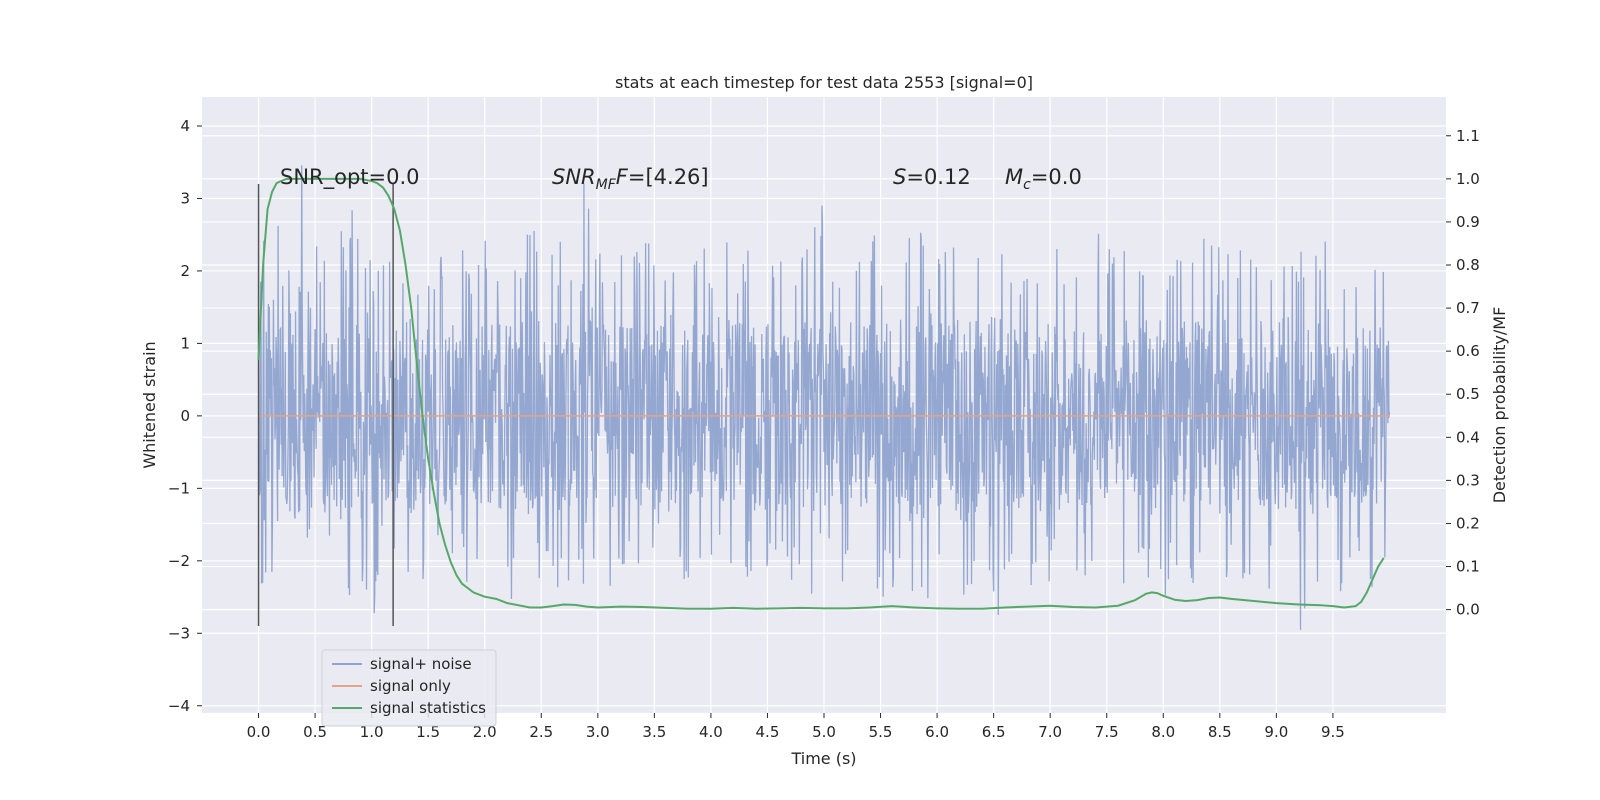 The width and height of the screenshot is (1600, 800). I want to click on x-tick-label: 5.0, so click(824, 732).